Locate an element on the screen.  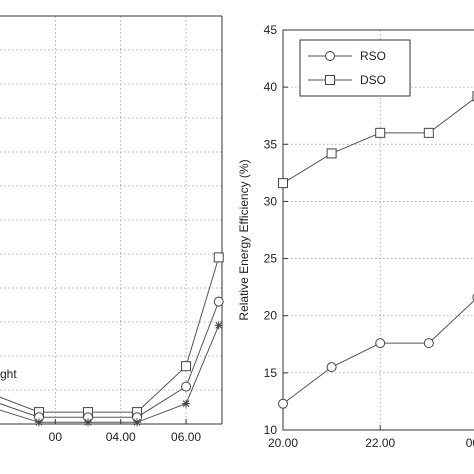
left-series-line-circle is located at coordinates (110, 359).